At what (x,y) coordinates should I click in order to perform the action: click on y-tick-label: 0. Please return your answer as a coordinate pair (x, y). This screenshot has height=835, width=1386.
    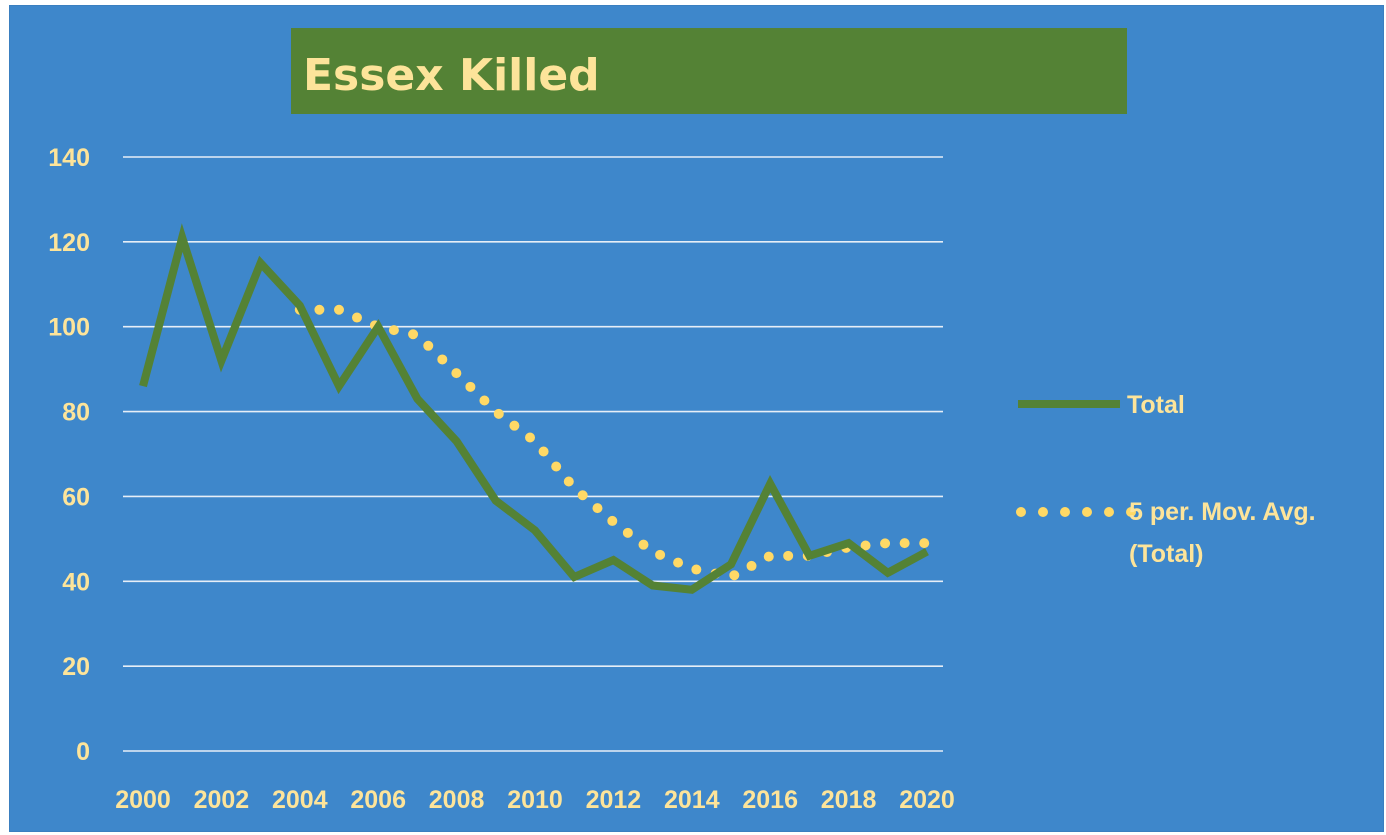
    Looking at the image, I should click on (83, 752).